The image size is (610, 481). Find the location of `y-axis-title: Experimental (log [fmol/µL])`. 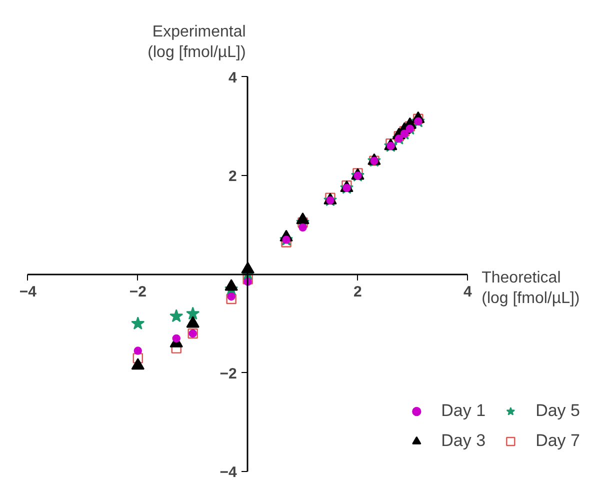

y-axis-title: Experimental (log [fmol/µL]) is located at coordinates (197, 42).